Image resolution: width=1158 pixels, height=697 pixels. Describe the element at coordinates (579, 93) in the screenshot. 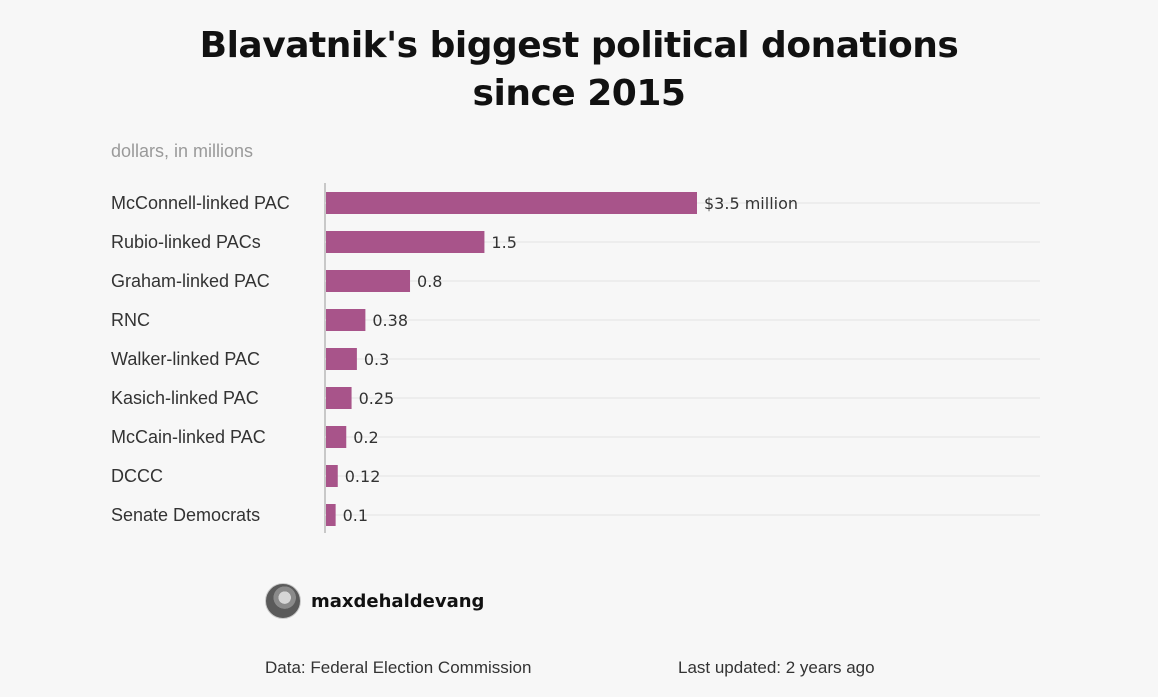

I see `chart-title-line-2: since 2015` at that location.